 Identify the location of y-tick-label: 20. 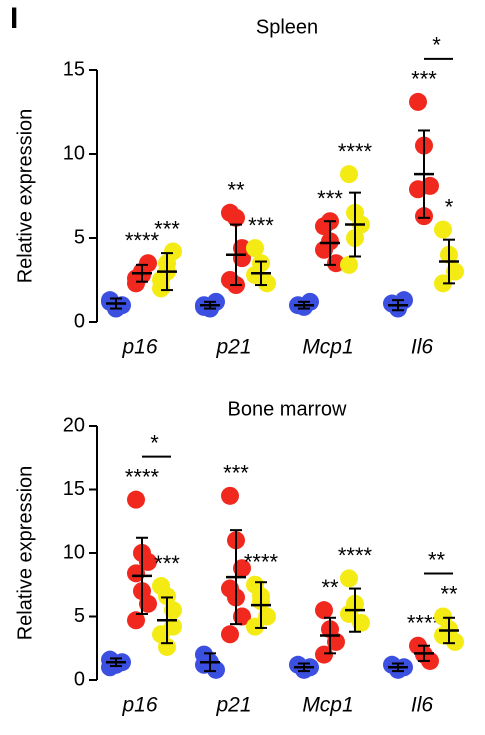
(74, 425).